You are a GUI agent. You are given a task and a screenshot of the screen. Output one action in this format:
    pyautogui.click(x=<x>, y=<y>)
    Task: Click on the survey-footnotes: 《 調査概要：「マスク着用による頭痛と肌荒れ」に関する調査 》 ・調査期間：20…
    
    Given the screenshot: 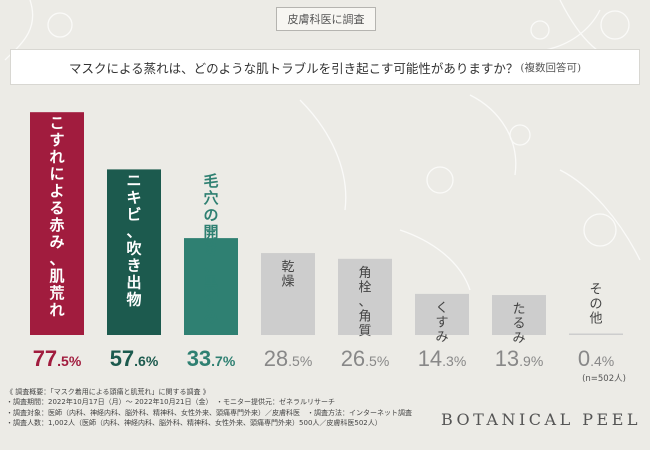 What is the action you would take?
    pyautogui.click(x=216, y=417)
    